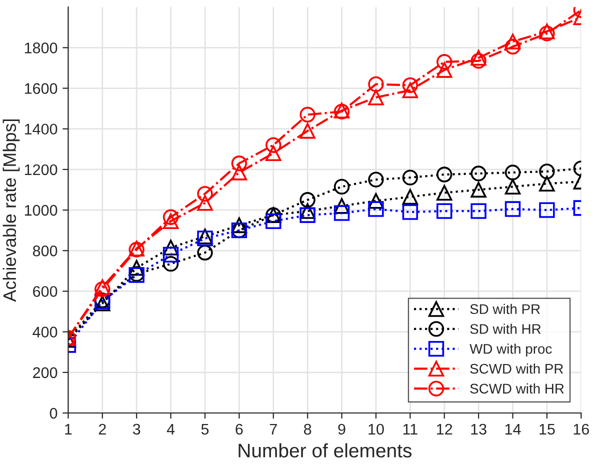 The height and width of the screenshot is (472, 593). I want to click on x-tick-label: 16, so click(581, 429).